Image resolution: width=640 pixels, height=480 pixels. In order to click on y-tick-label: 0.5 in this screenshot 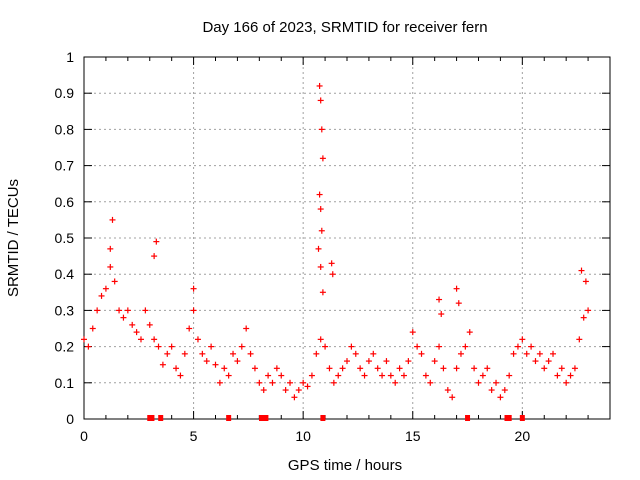, I will do `click(65, 238)`.